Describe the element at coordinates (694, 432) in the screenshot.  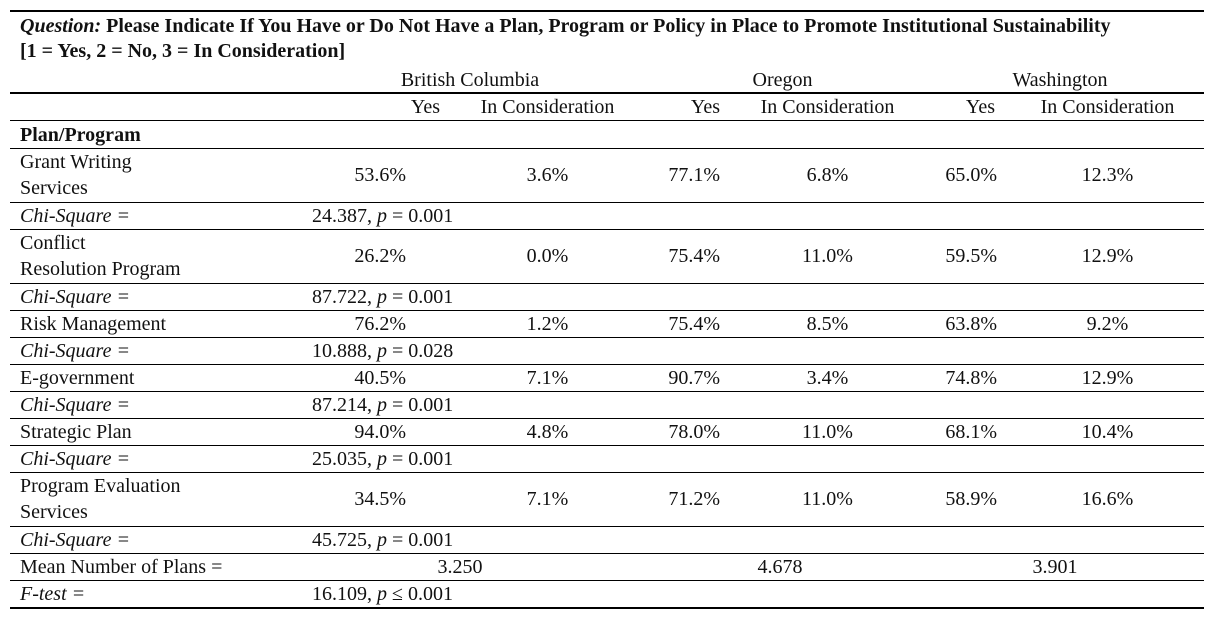
I see `cell-value: 78.0%` at that location.